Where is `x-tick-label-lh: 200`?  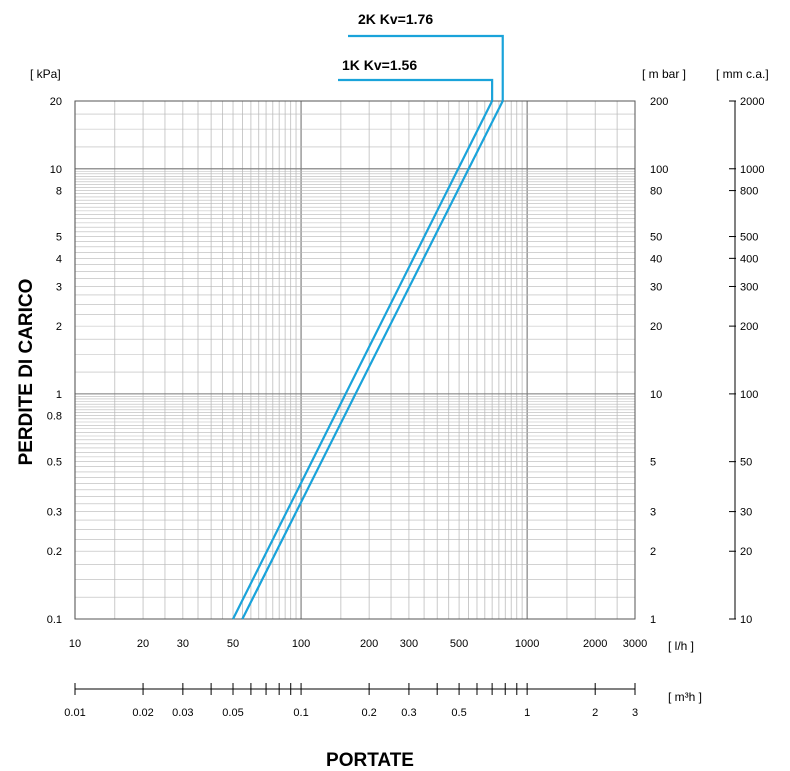 x-tick-label-lh: 200 is located at coordinates (369, 644).